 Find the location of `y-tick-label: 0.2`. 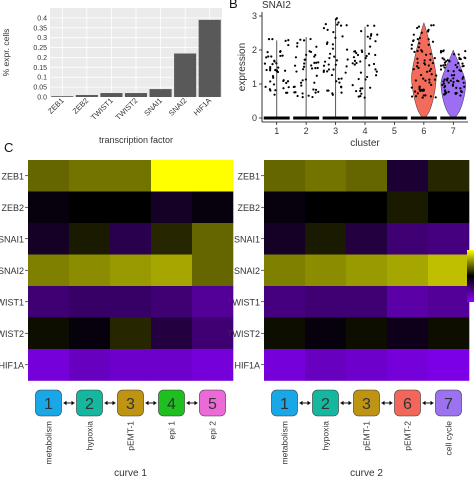

y-tick-label: 0.2 is located at coordinates (42, 58).